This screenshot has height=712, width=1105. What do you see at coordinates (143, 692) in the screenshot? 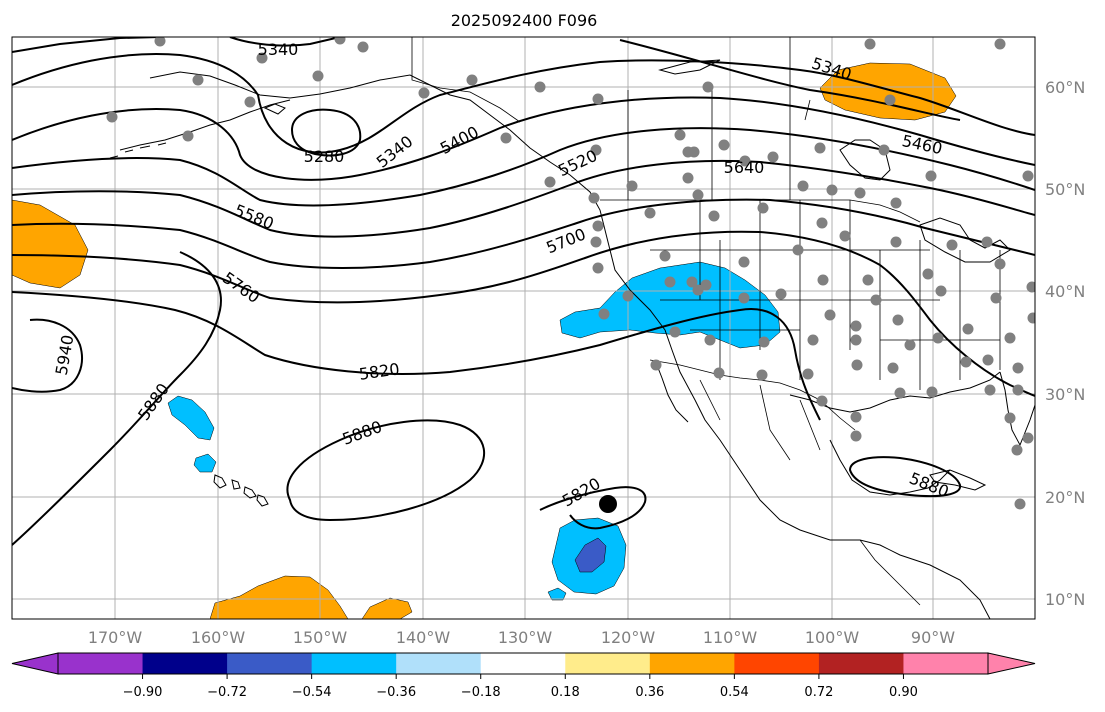
I see `colorbar-tick-label: −0.90` at bounding box center [143, 692].